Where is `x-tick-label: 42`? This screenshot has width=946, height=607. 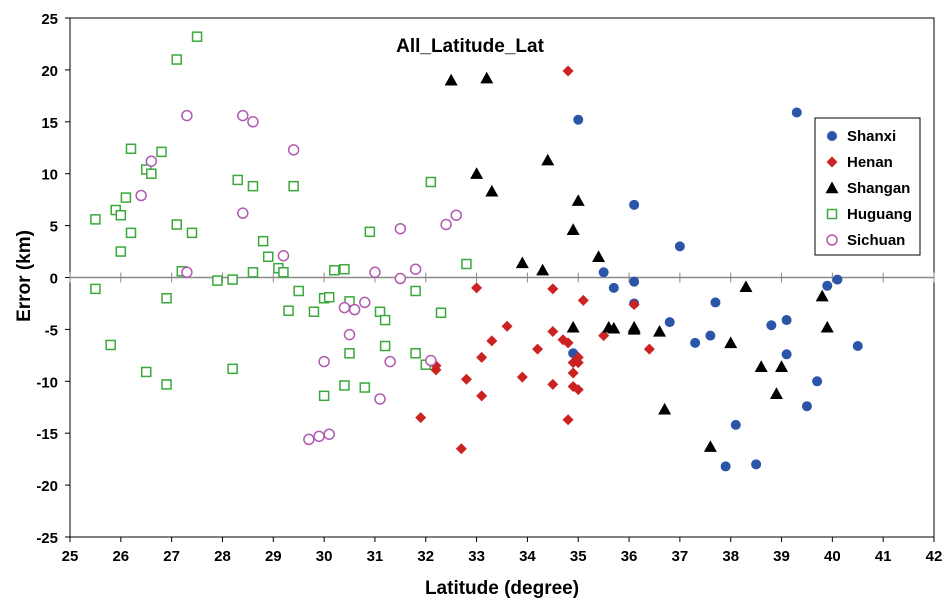
x-tick-label: 42 is located at coordinates (934, 556).